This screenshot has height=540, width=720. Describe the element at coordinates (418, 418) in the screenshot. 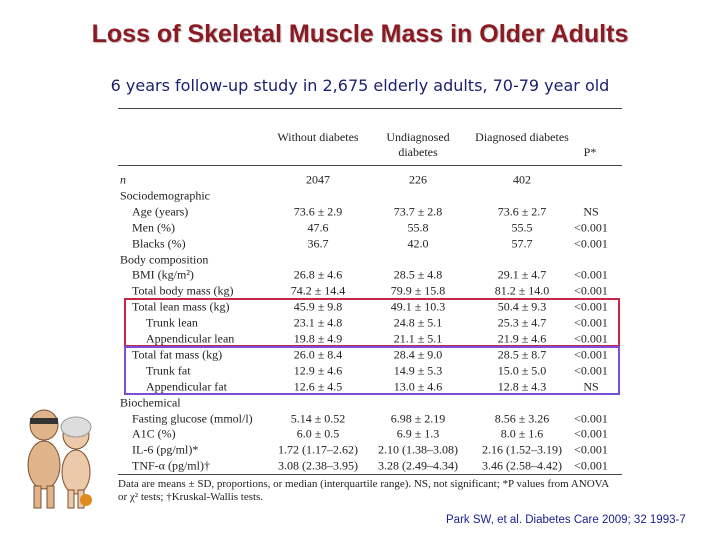

I see `table-cell: 6.98 ± 2.19` at that location.